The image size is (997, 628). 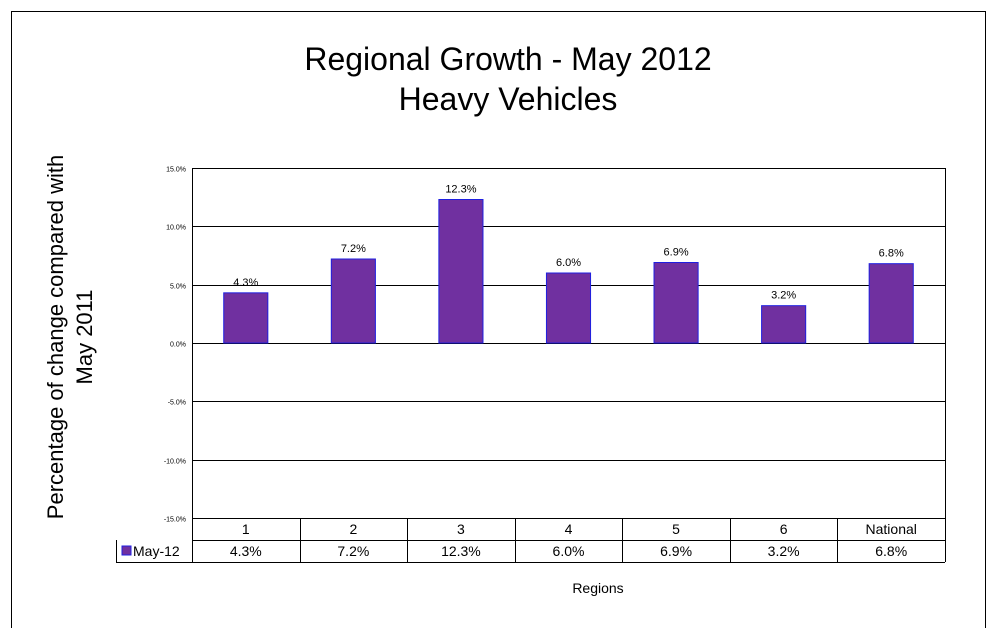 What do you see at coordinates (175, 462) in the screenshot?
I see `y-tick-label: -10.0%` at bounding box center [175, 462].